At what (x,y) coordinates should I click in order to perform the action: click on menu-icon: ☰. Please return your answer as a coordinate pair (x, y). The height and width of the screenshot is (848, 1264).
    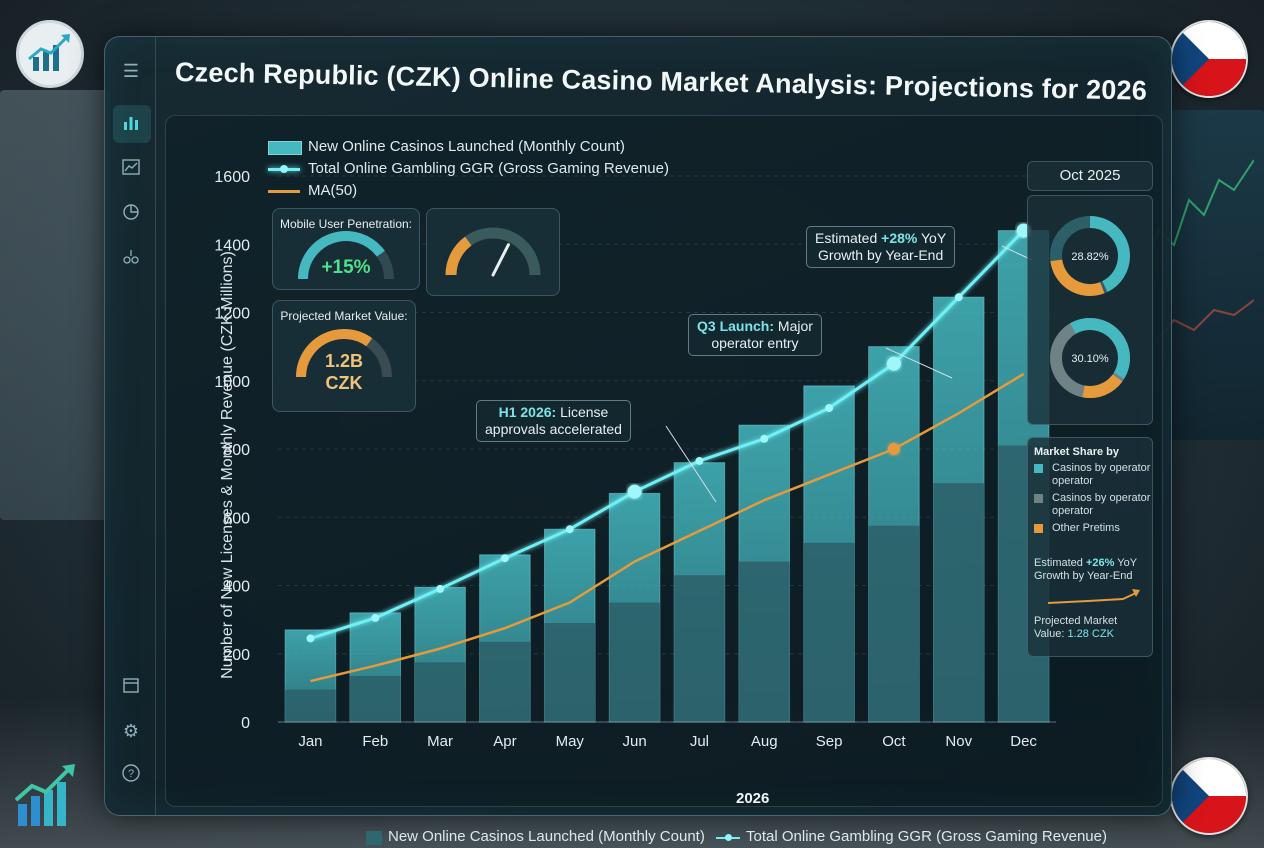
    Looking at the image, I should click on (131, 71).